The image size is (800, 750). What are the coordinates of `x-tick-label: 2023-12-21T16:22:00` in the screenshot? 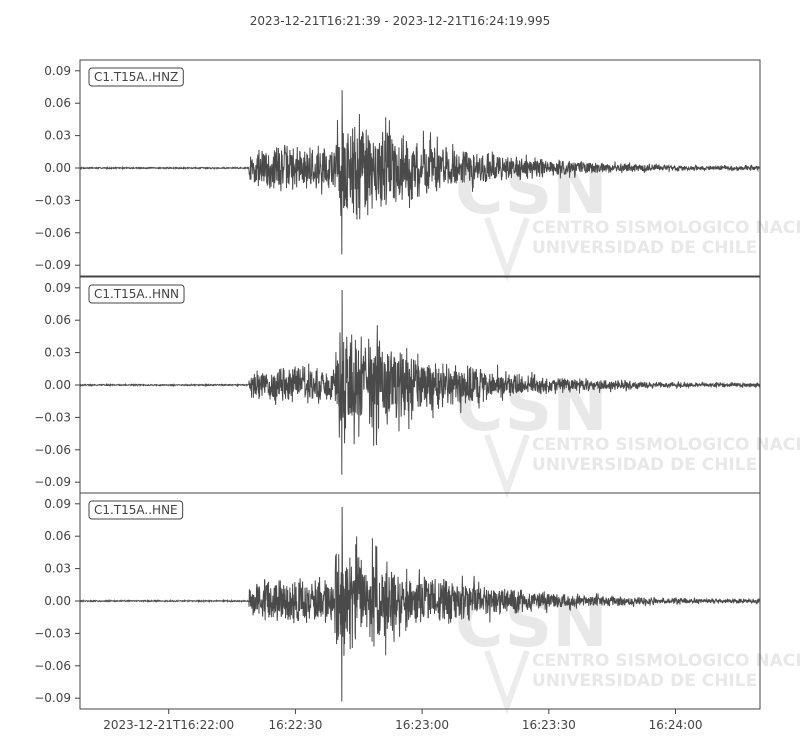 It's located at (168, 725).